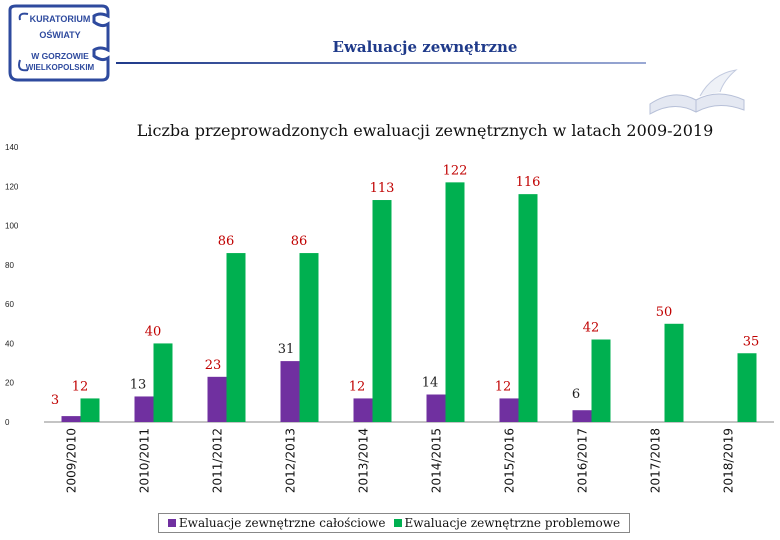 The width and height of the screenshot is (780, 540). I want to click on y-tick-label: 140, so click(12, 147).